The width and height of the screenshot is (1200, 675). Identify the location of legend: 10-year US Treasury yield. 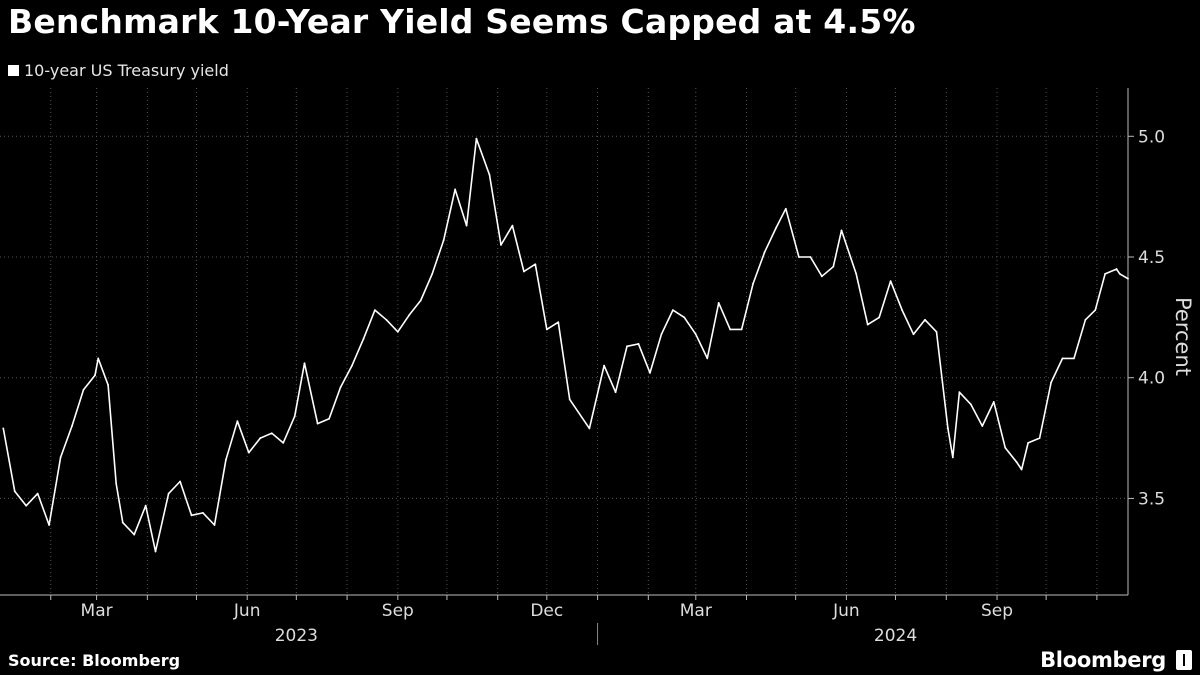
(118, 70).